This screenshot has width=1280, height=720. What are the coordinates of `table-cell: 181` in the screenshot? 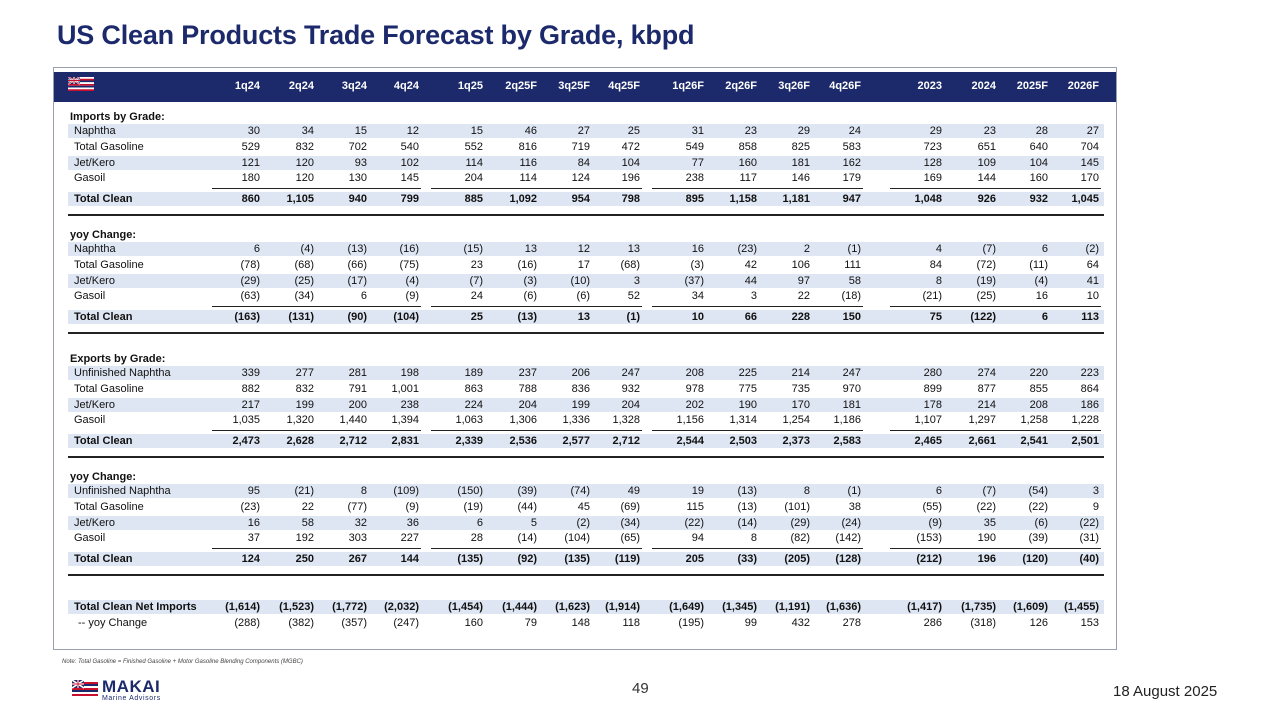 It's located at (800, 162).